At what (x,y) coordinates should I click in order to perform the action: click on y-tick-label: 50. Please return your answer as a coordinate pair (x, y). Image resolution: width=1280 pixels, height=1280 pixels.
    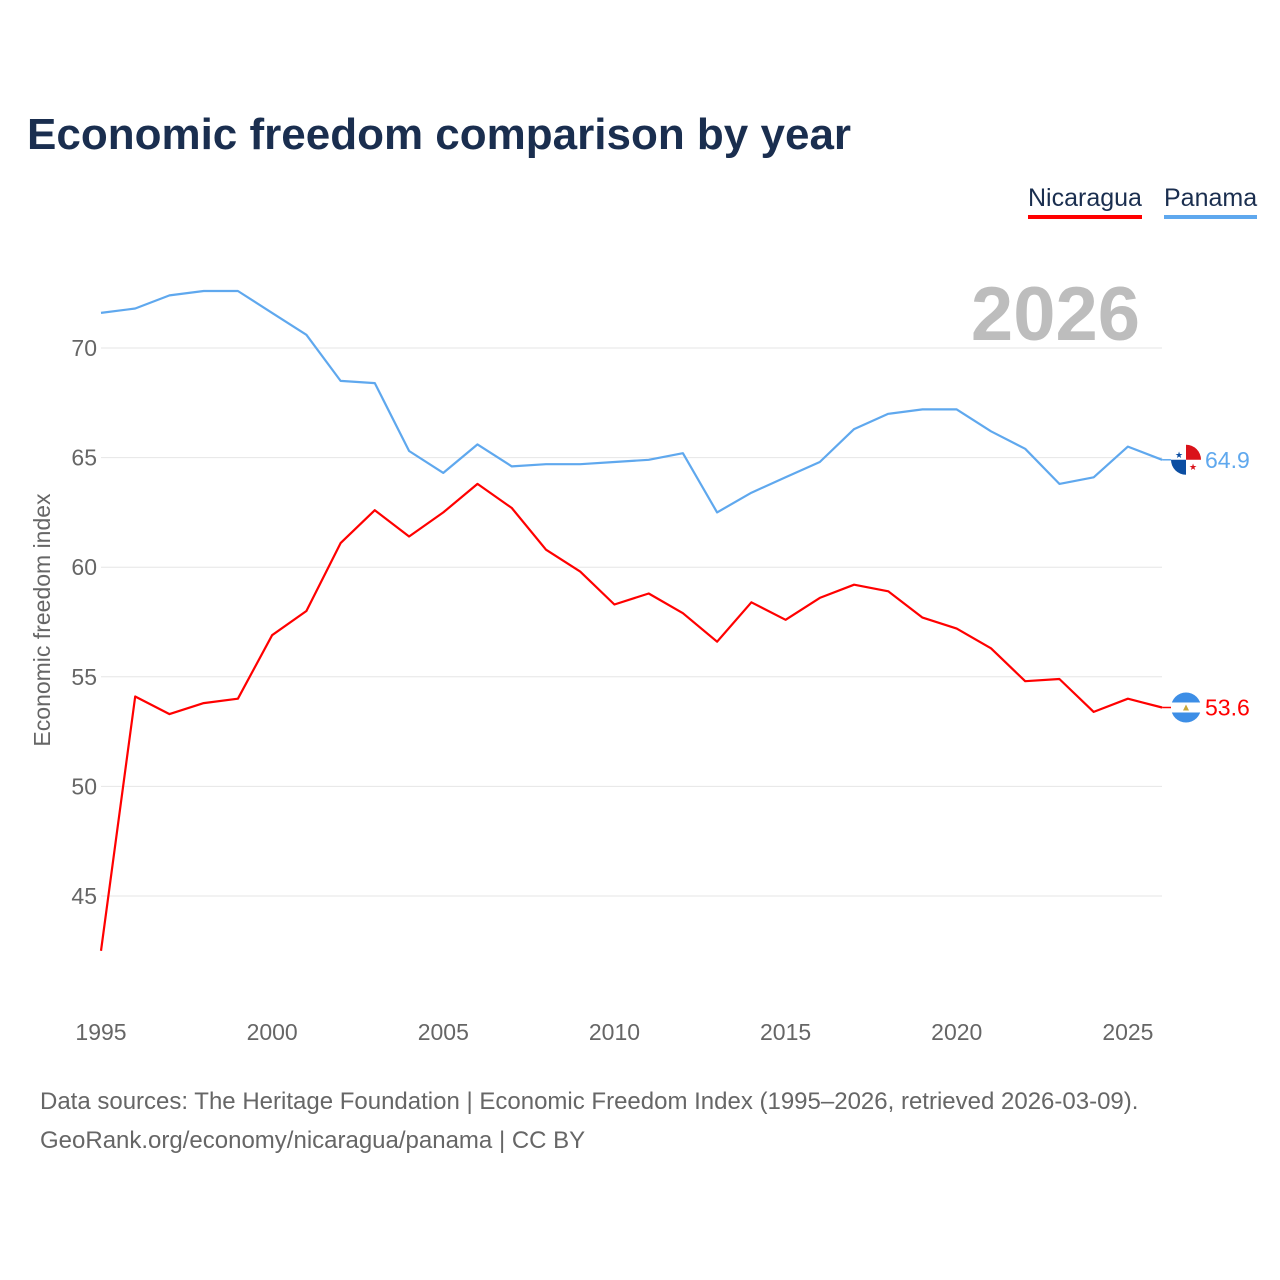
    Looking at the image, I should click on (84, 786).